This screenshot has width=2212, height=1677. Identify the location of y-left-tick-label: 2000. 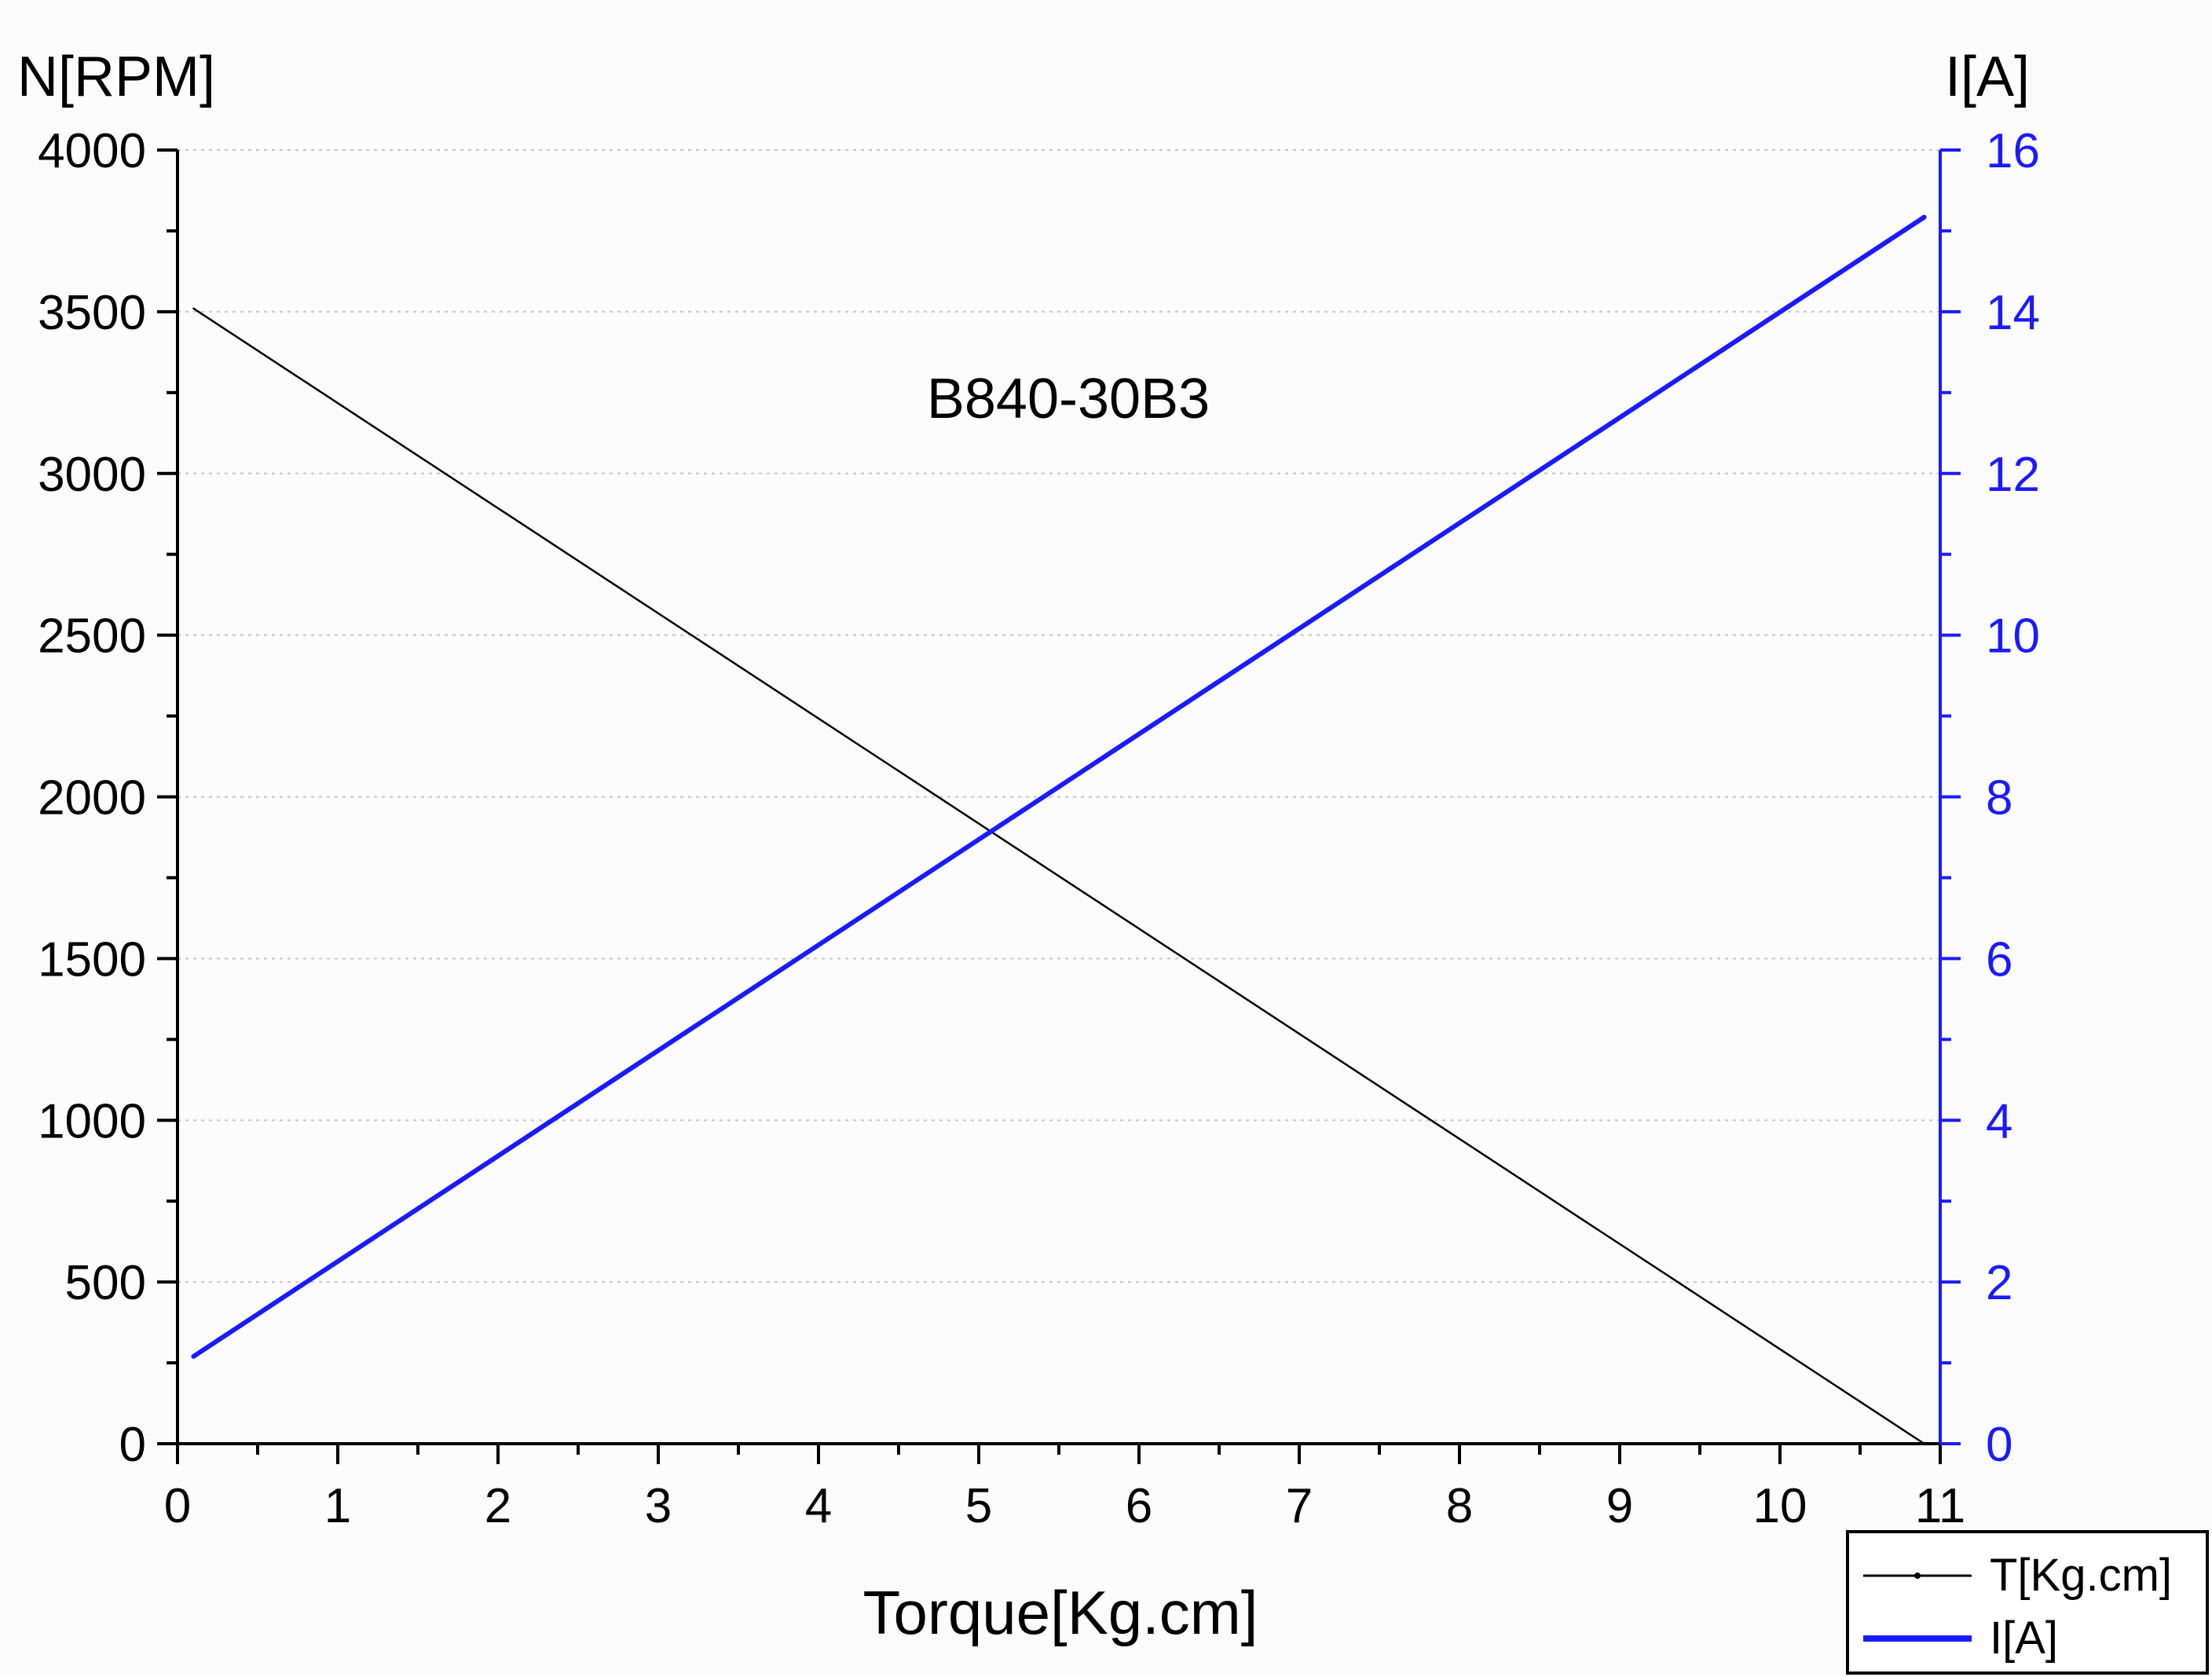
(92, 798).